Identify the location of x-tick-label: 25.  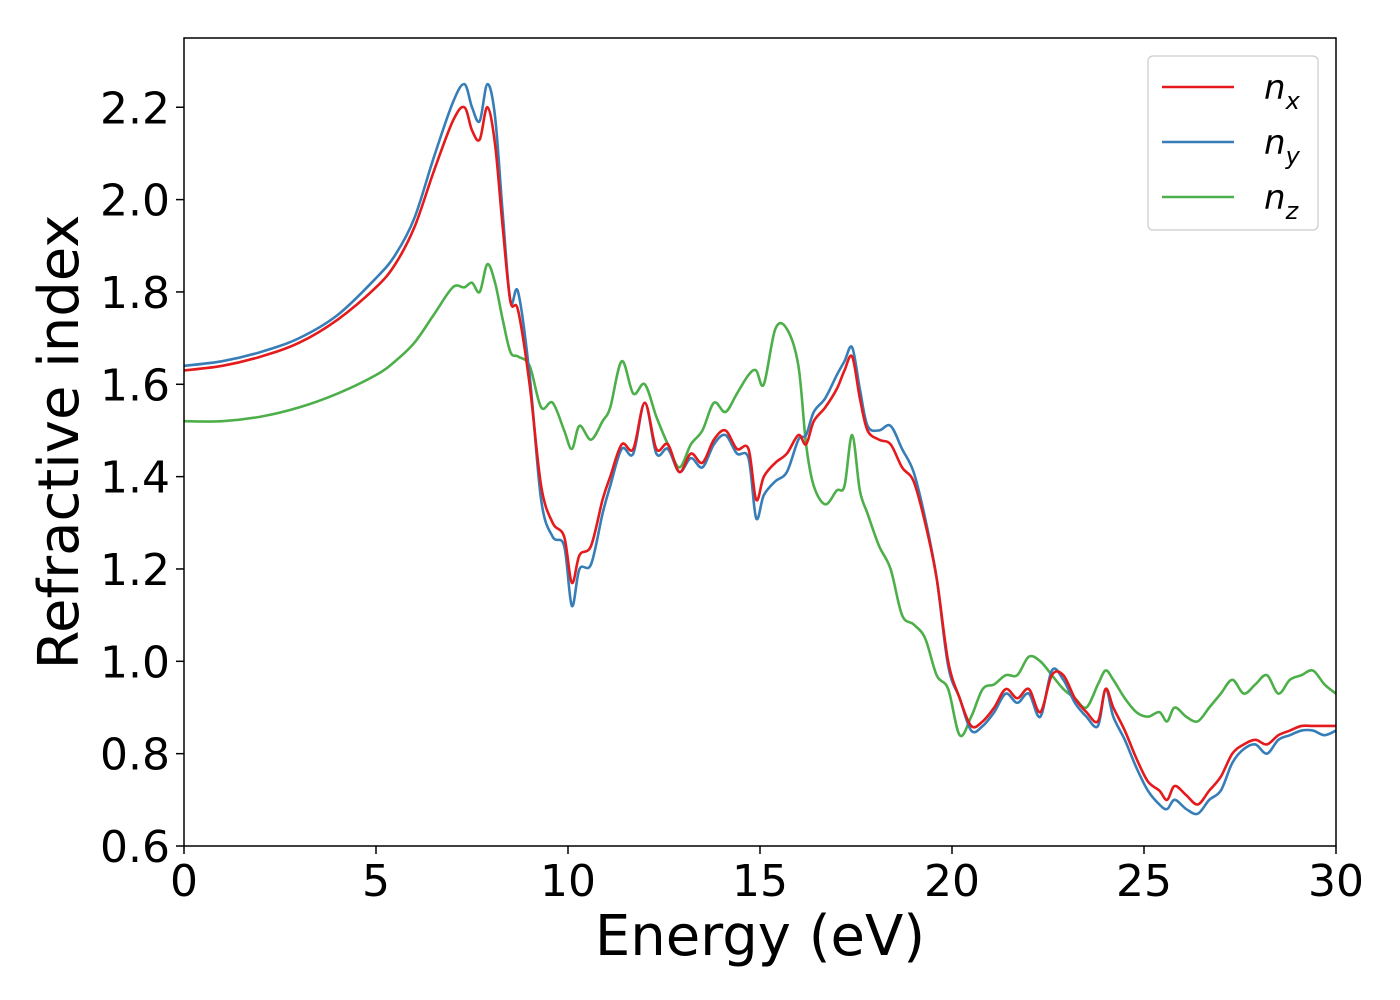
(1144, 881).